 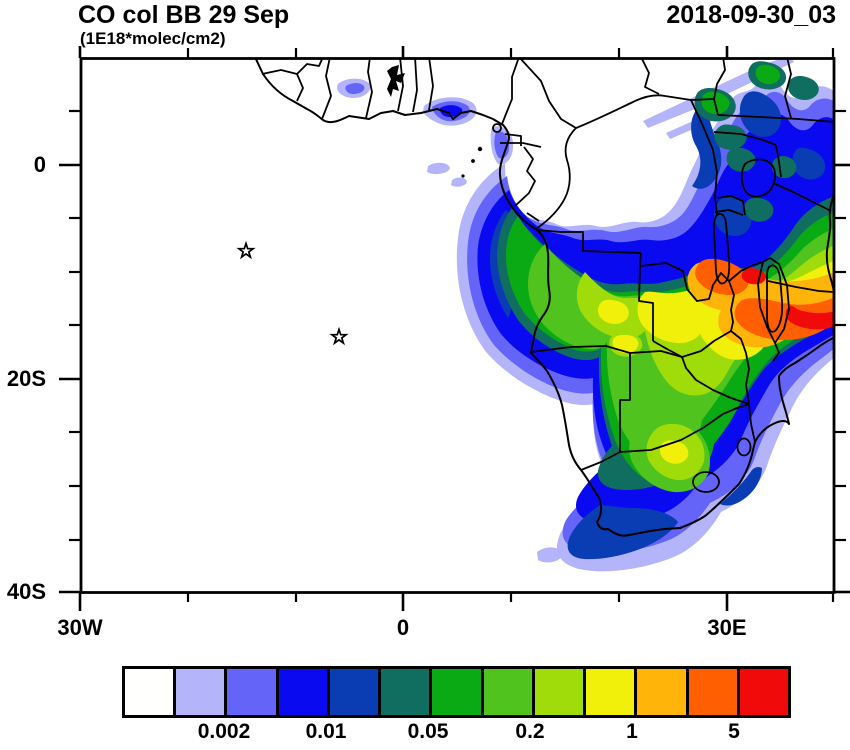 I want to click on bioko-island, so click(x=497, y=128).